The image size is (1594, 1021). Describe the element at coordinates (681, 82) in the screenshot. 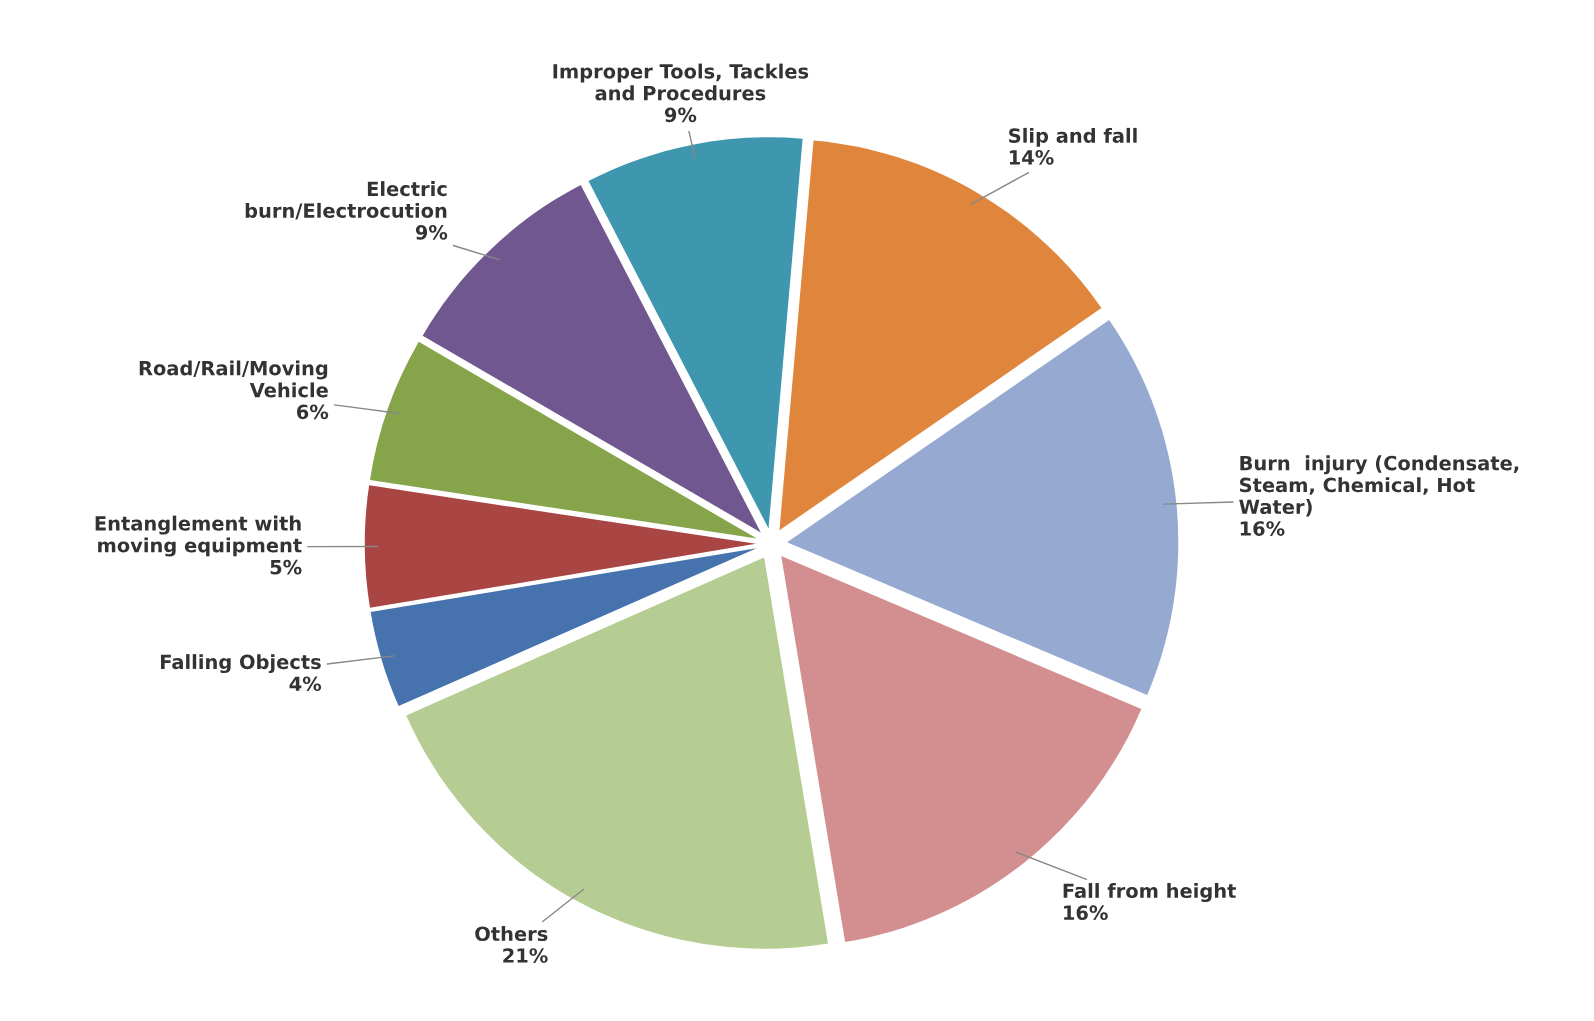

I see `slice-label: Improper Tools, Tackles and Procedures` at that location.